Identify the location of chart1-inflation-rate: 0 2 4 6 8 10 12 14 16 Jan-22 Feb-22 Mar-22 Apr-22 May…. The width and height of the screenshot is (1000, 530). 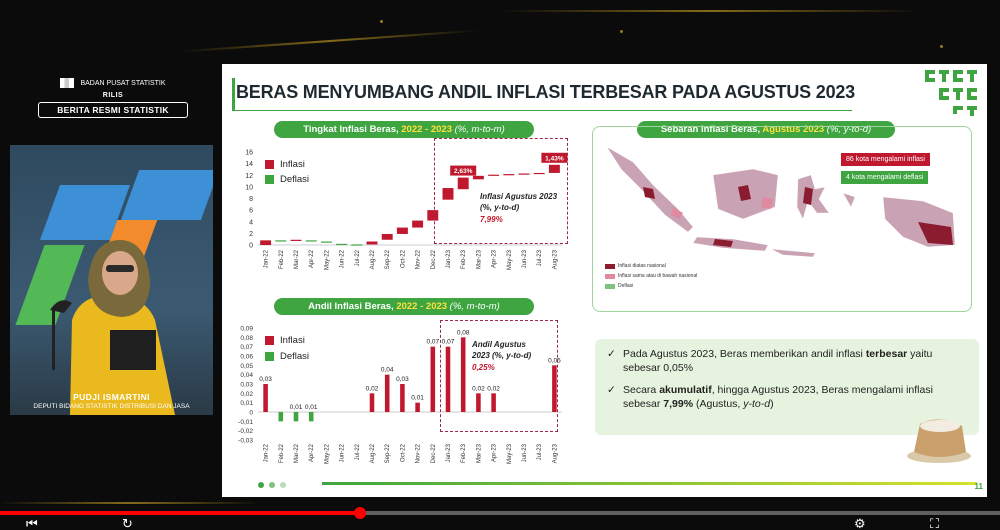
(406, 210).